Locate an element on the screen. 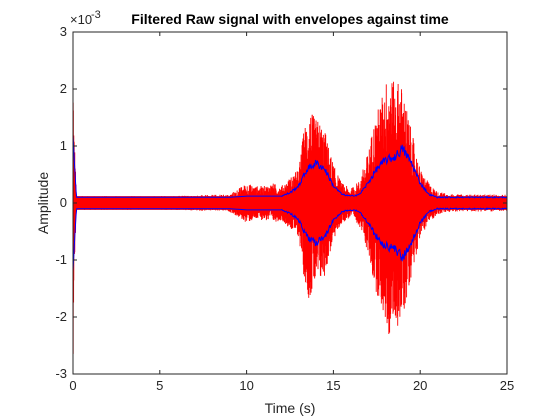 The width and height of the screenshot is (560, 420). x-tick-label: 10 is located at coordinates (246, 385).